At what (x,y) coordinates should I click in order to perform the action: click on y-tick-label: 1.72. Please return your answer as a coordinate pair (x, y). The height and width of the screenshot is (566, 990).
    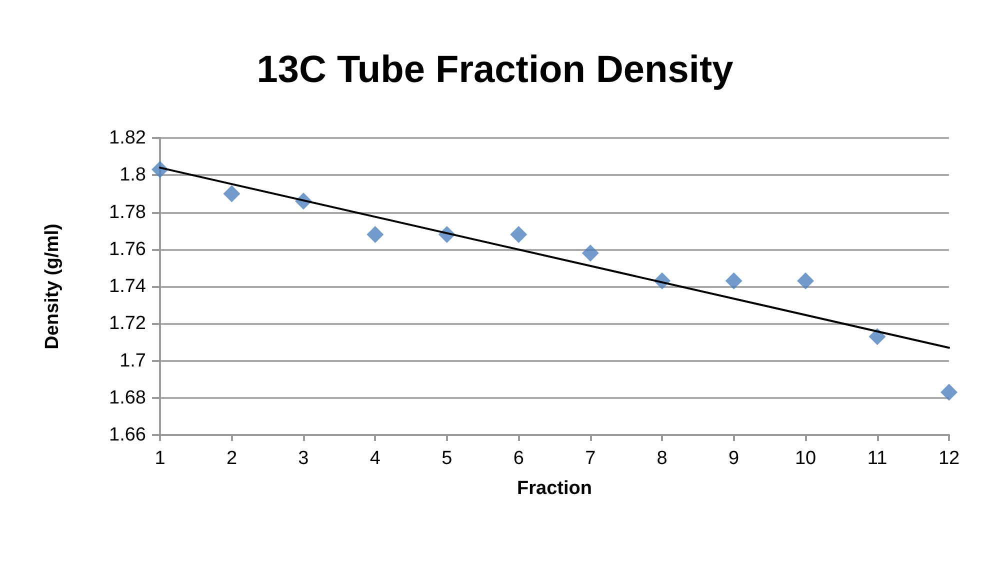
    Looking at the image, I should click on (127, 323).